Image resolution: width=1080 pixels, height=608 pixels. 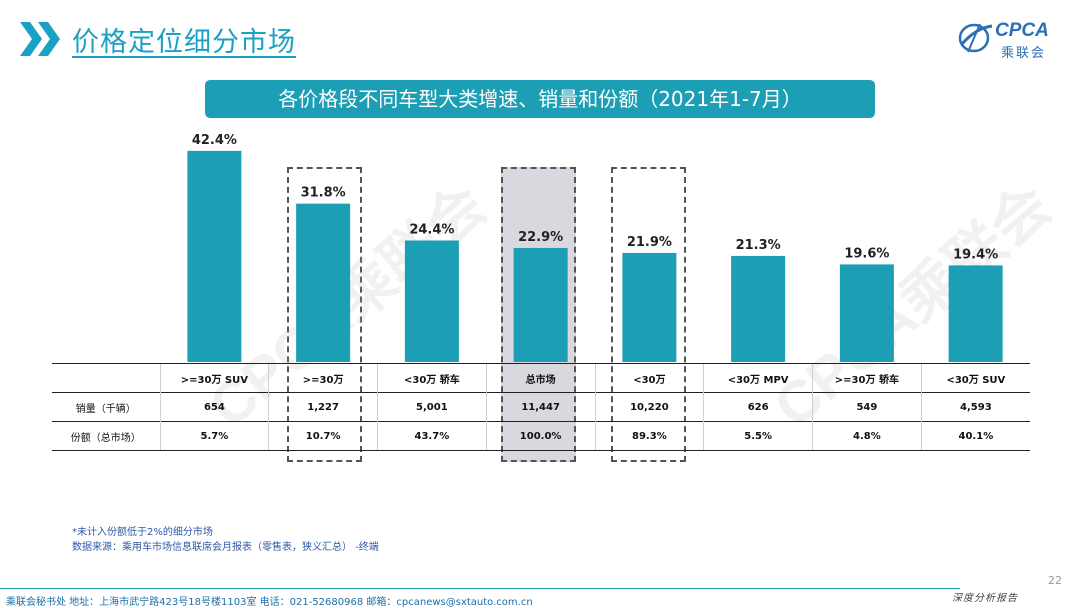 I want to click on page-title: 价格定位细分市场, so click(x=184, y=42).